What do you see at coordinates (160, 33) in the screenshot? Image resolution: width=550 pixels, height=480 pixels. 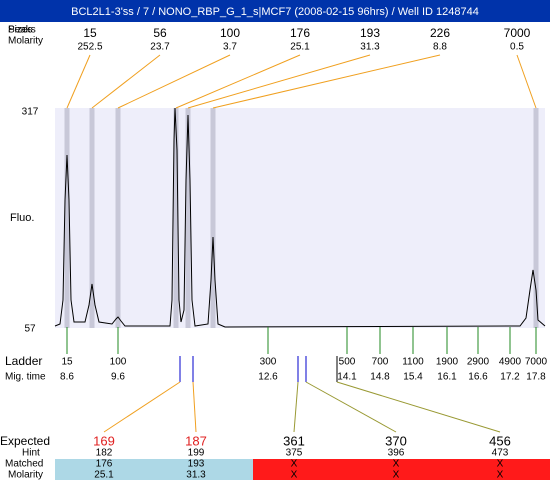 I see `peak-size: 56` at bounding box center [160, 33].